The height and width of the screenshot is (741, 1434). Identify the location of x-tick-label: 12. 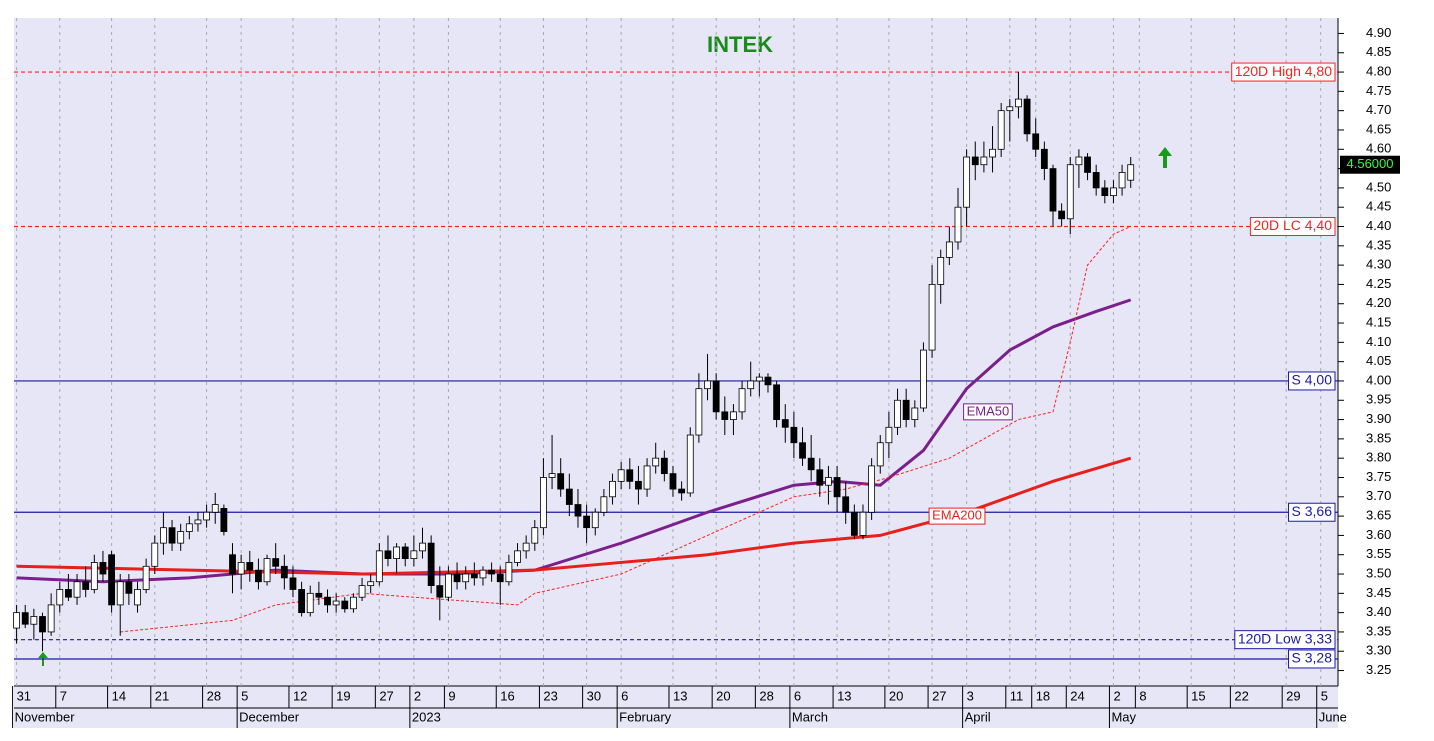
(300, 695).